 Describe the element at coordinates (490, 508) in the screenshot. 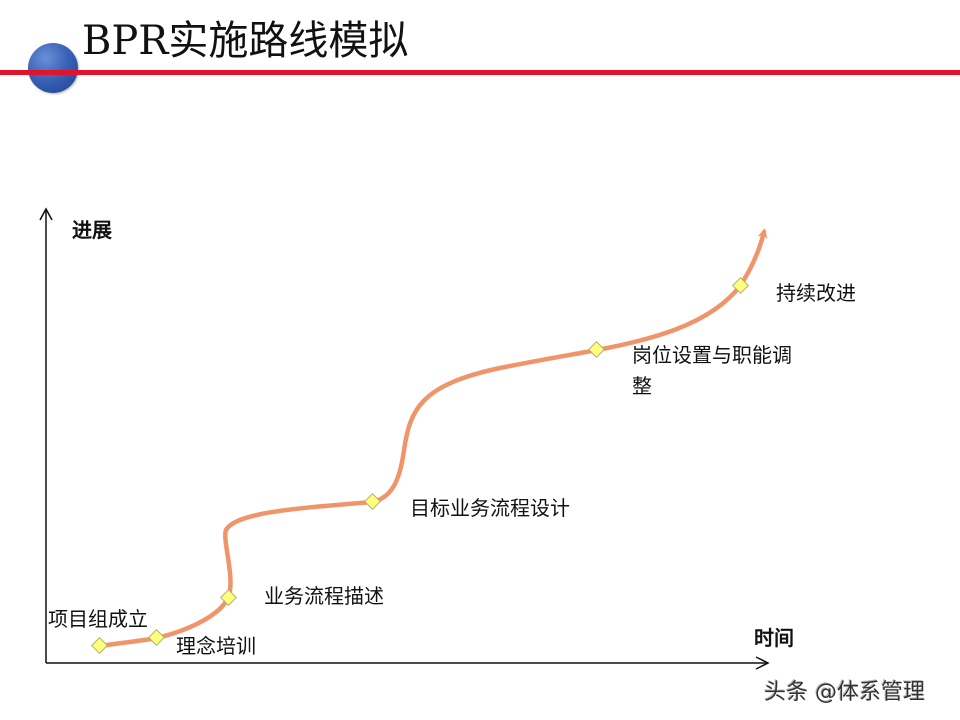

I see `milestone-label: 目标业务流程设计` at that location.